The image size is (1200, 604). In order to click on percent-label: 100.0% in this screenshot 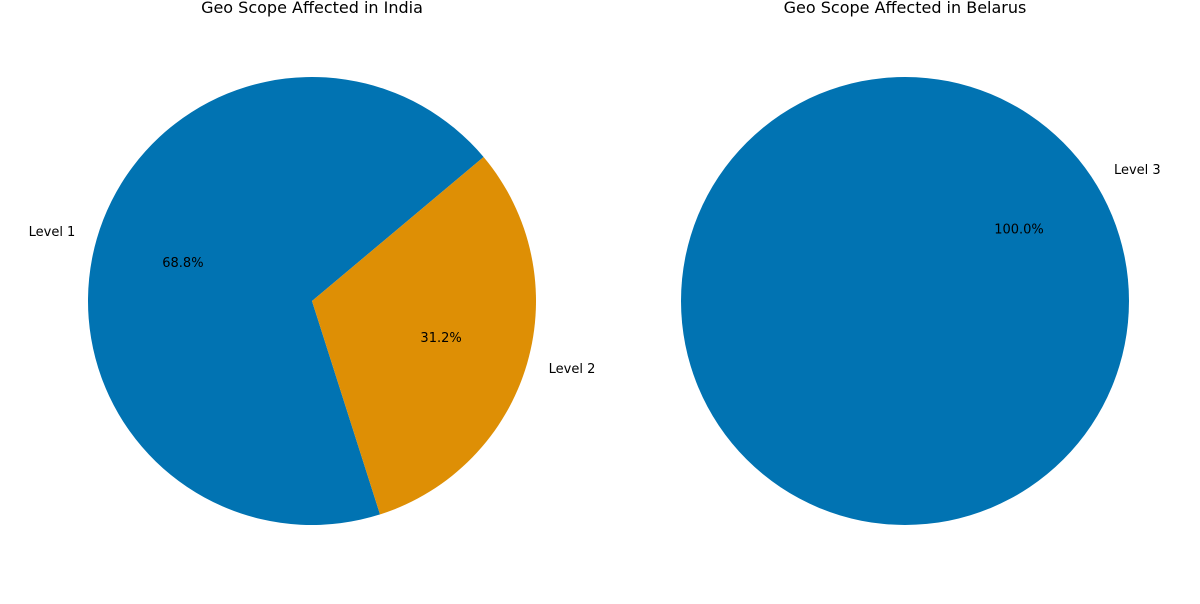, I will do `click(1019, 229)`.